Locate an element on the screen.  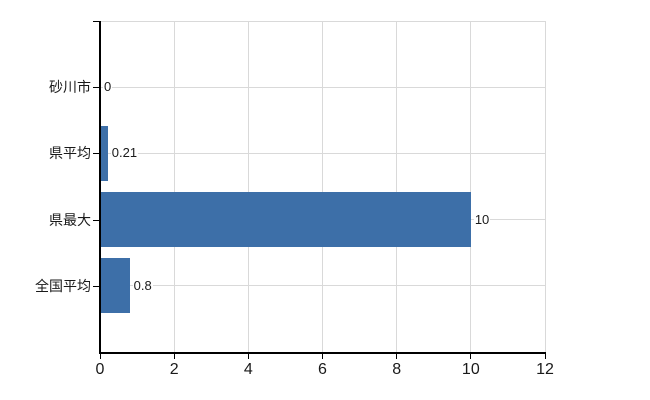
y-axis is located at coordinates (100, 187).